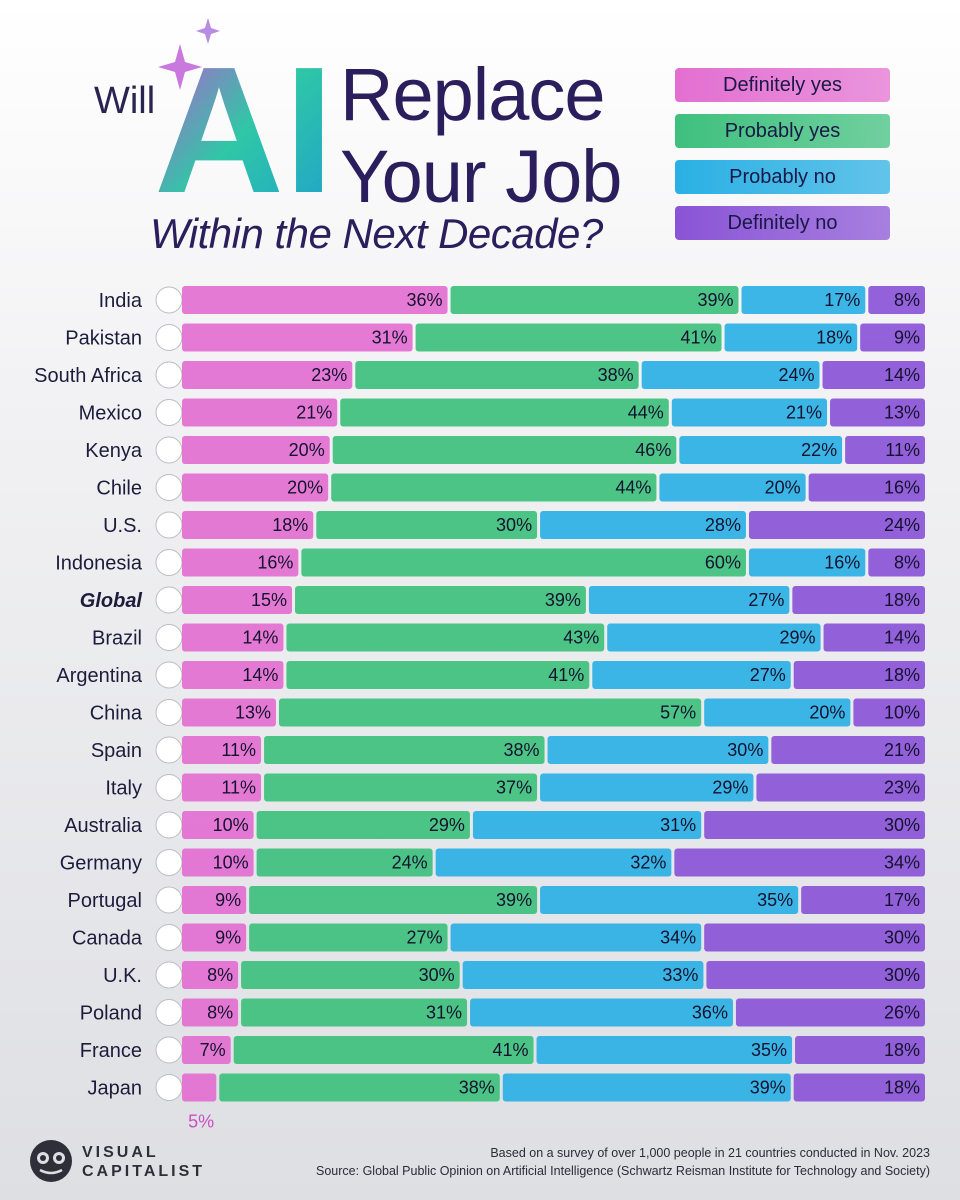  I want to click on bar-australia-definitely-yes, so click(218, 825).